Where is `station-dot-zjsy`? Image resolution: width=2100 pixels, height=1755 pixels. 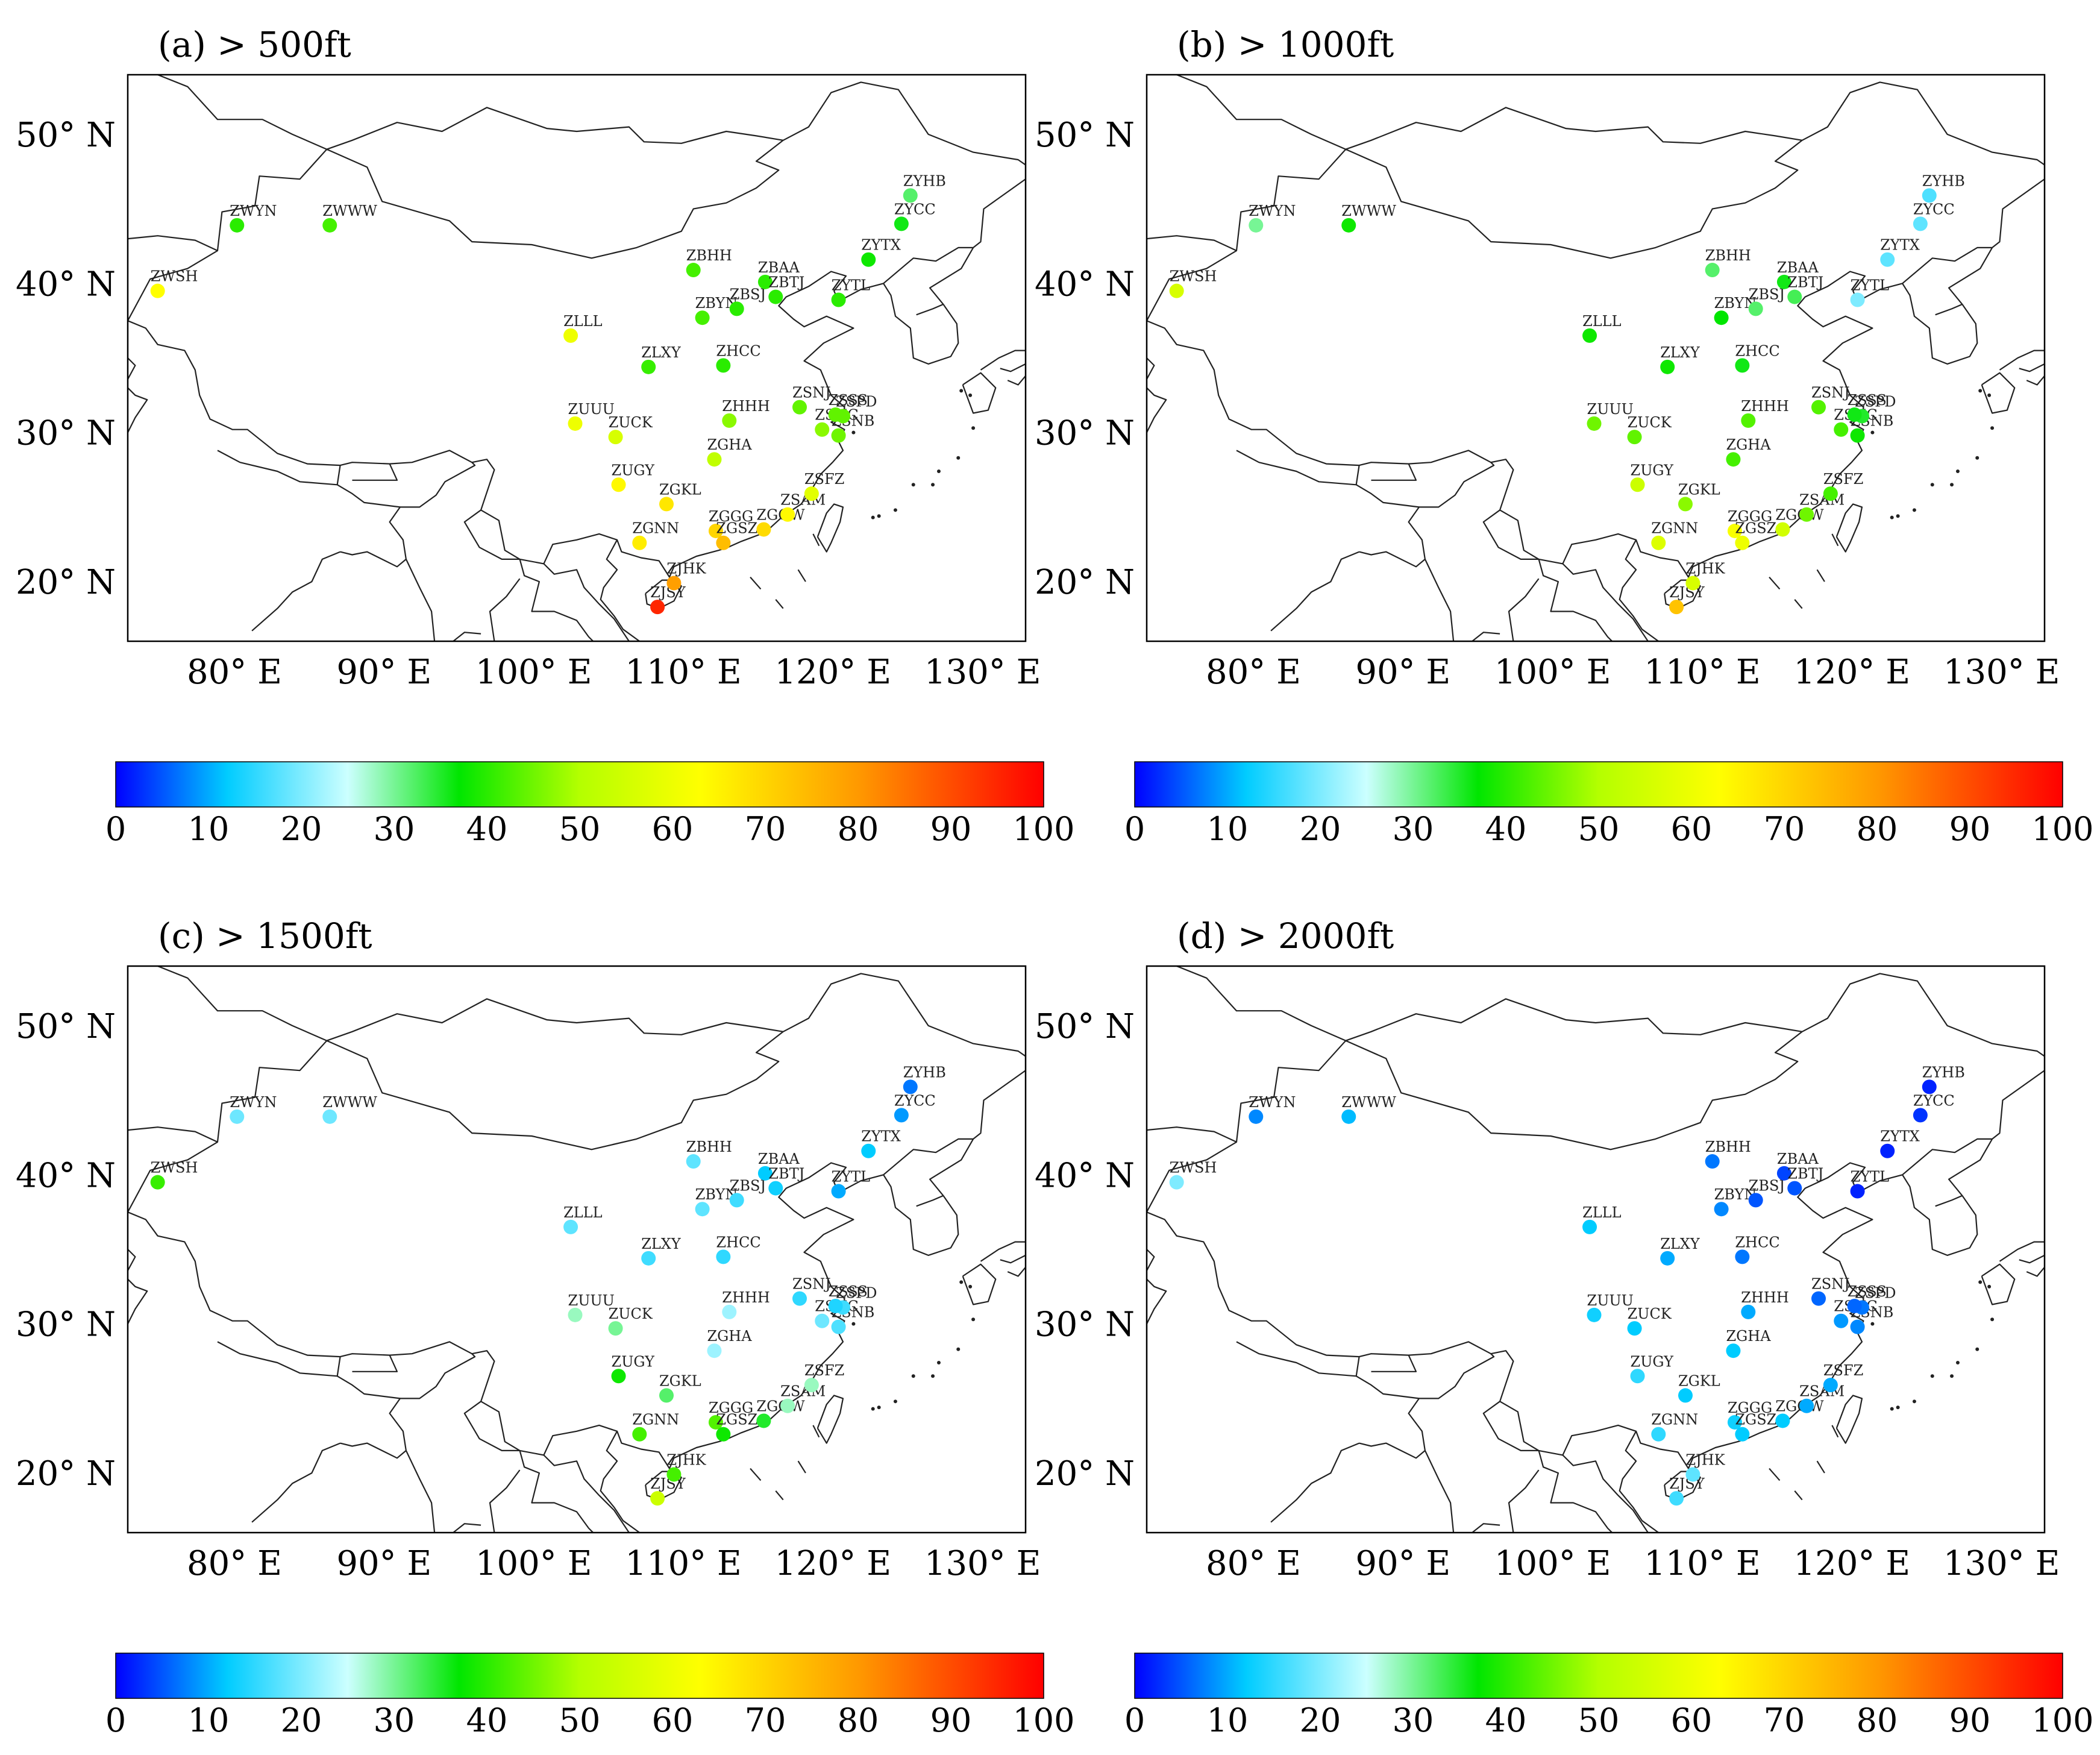 station-dot-zjsy is located at coordinates (1676, 607).